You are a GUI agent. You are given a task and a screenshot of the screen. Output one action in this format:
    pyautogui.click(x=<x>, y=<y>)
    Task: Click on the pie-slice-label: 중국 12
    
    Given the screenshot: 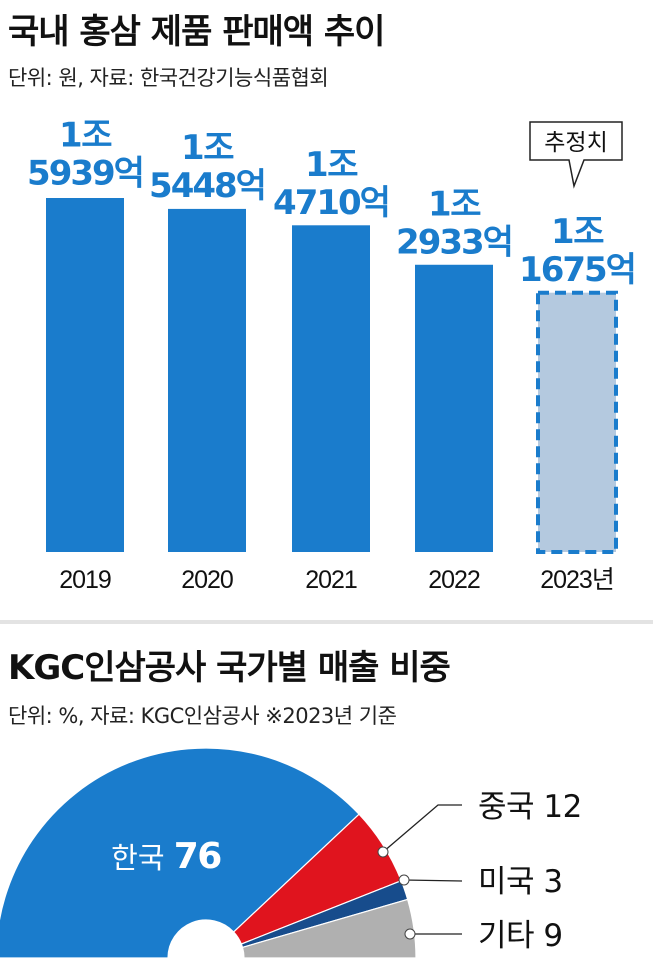 What is the action you would take?
    pyautogui.click(x=530, y=807)
    